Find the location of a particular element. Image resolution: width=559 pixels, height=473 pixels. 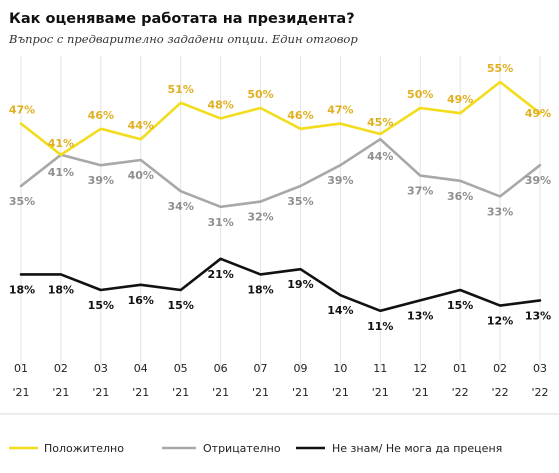

data-label-dont-know: 14% is located at coordinates (340, 310).